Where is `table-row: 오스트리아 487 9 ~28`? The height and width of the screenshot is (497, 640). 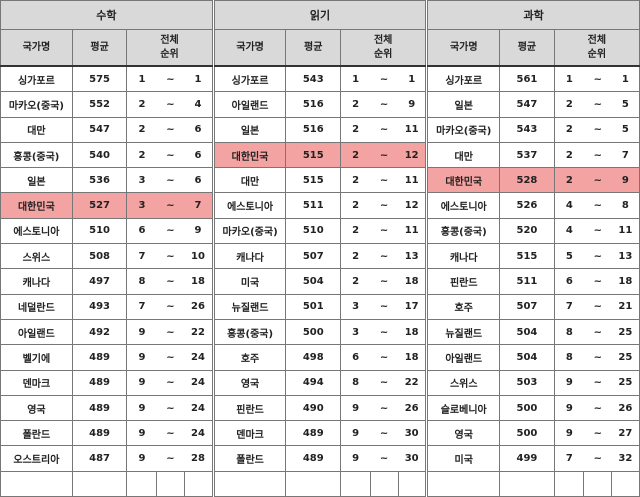
table-row: 오스트리아 487 9 ~28 is located at coordinates (106, 458).